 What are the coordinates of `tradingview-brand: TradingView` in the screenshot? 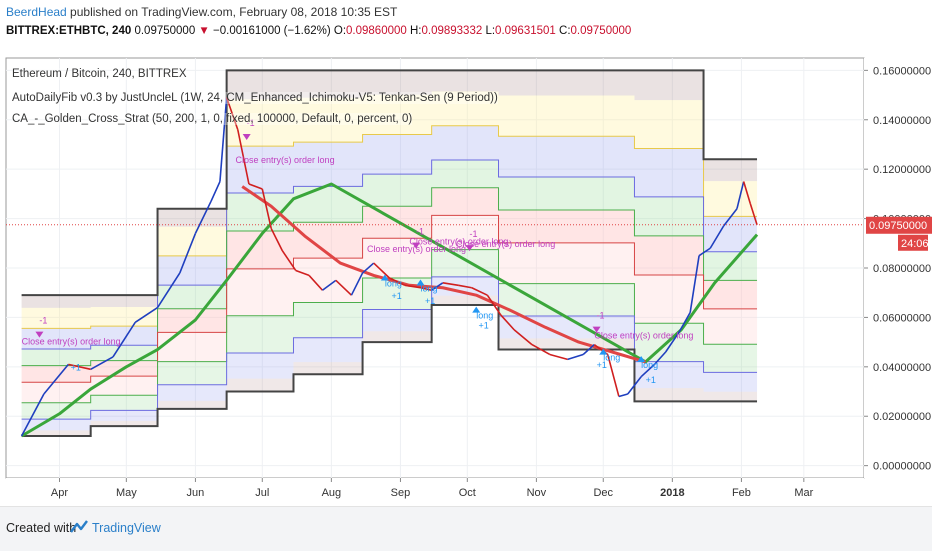 It's located at (126, 528).